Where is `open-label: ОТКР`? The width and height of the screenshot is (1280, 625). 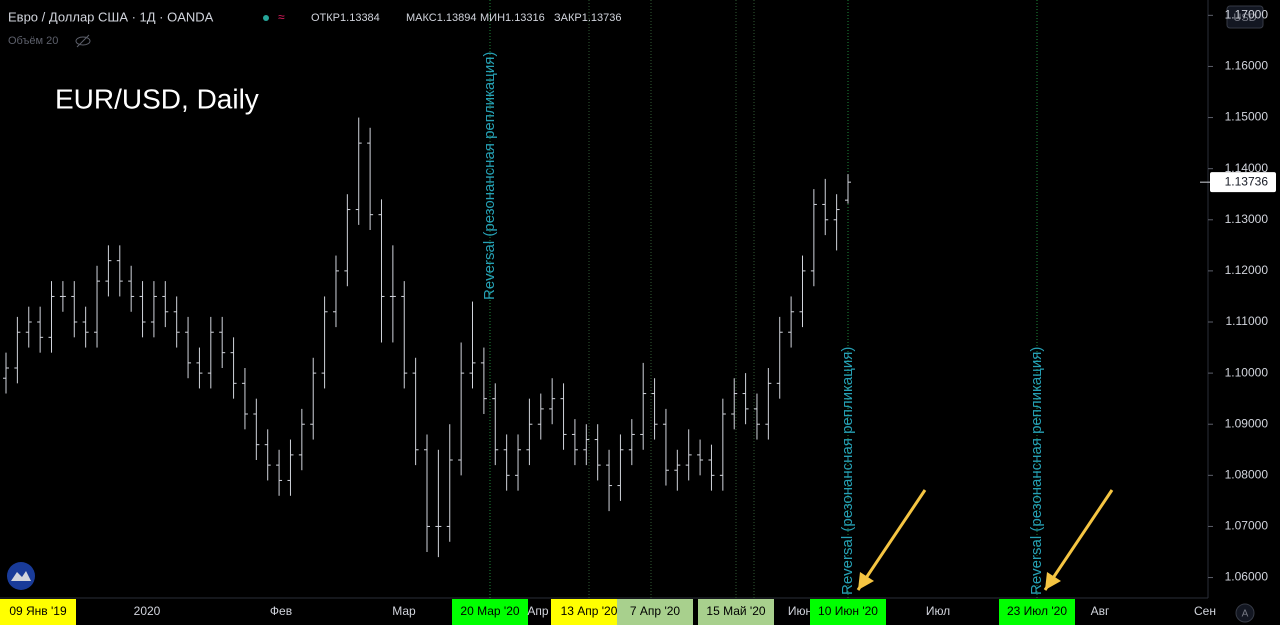 open-label: ОТКР is located at coordinates (325, 18).